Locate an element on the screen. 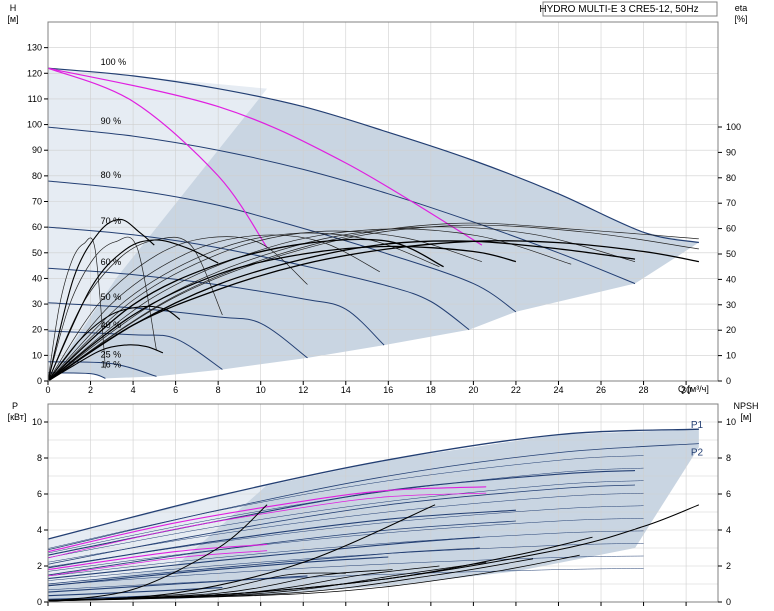 This screenshot has height=611, width=774. eta-y-tick-label: 0 is located at coordinates (728, 381).